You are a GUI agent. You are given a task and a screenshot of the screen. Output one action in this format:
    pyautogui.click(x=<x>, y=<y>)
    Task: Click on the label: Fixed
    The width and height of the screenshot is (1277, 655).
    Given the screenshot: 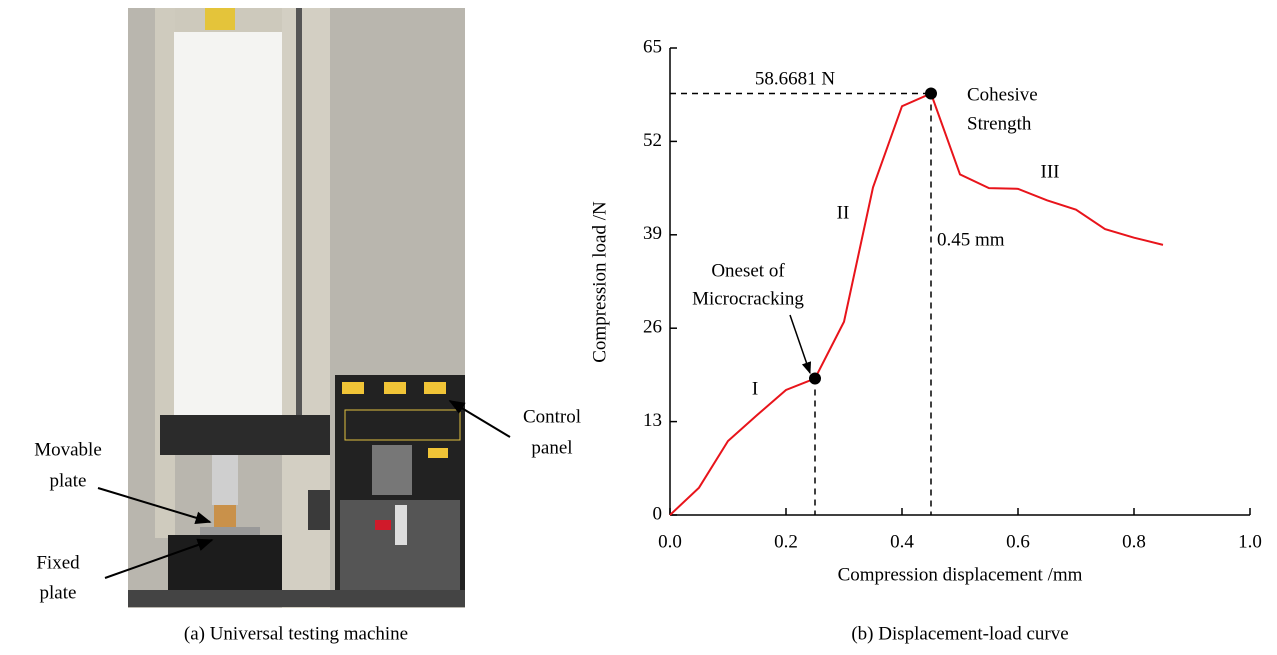 What is the action you would take?
    pyautogui.click(x=58, y=562)
    